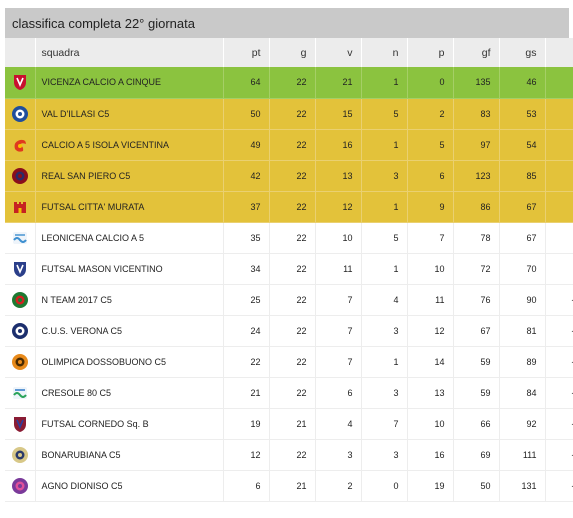 This screenshot has width=573, height=518. I want to click on stat-pt: 19, so click(246, 424).